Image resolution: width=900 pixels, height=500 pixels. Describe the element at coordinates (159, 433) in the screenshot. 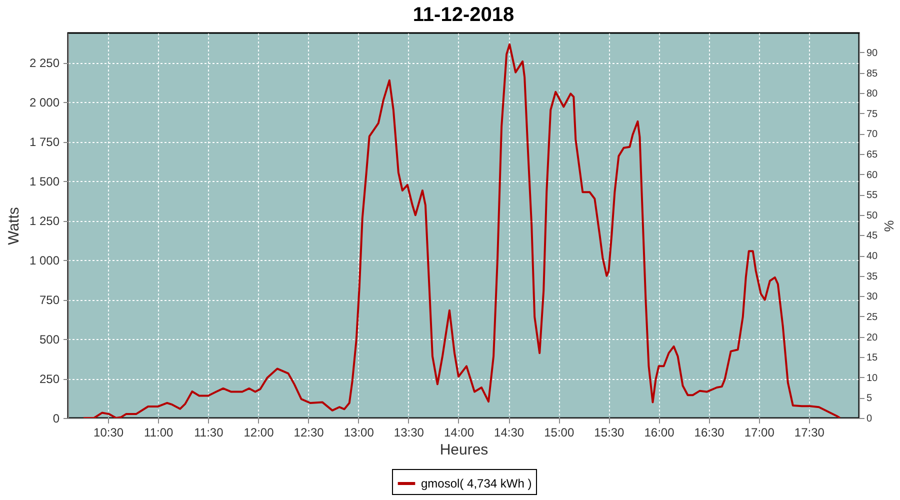

I see `x-tick-label: 11:00` at that location.